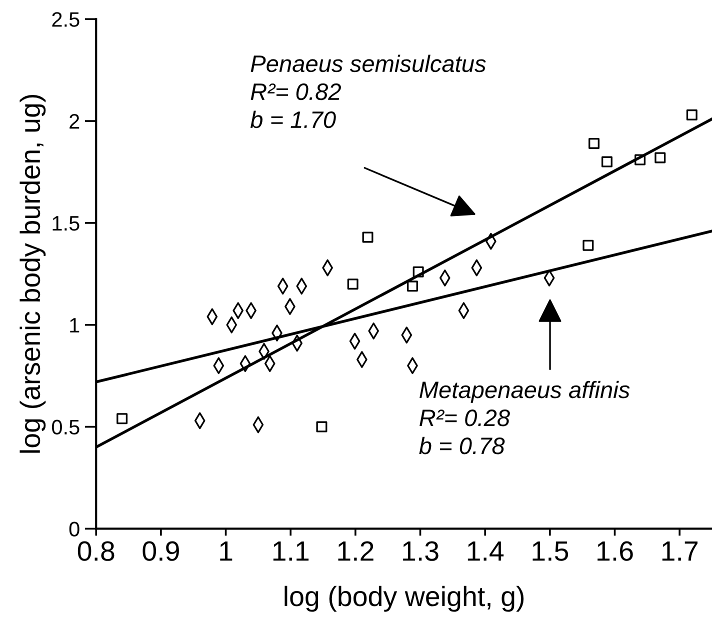  Describe the element at coordinates (550, 551) in the screenshot. I see `x-tick-label: 1.5` at that location.